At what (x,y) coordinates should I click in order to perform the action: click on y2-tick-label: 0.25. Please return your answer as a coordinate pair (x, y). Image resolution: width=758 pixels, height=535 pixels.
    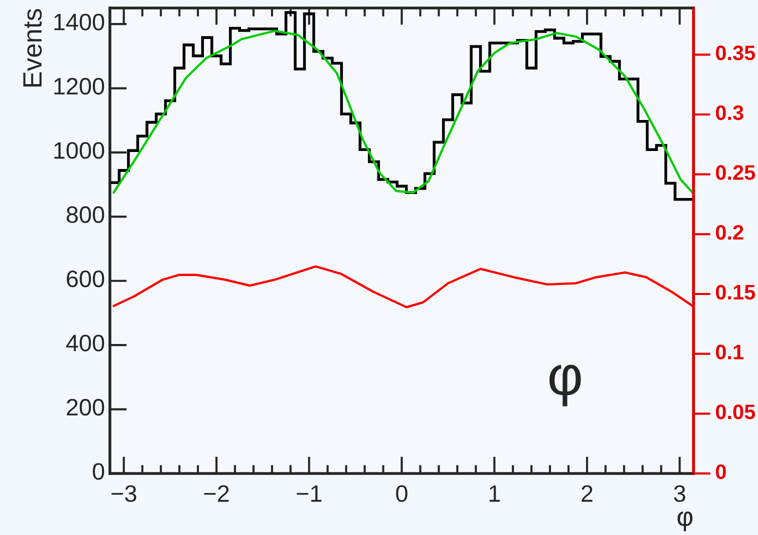
    Looking at the image, I should click on (736, 172).